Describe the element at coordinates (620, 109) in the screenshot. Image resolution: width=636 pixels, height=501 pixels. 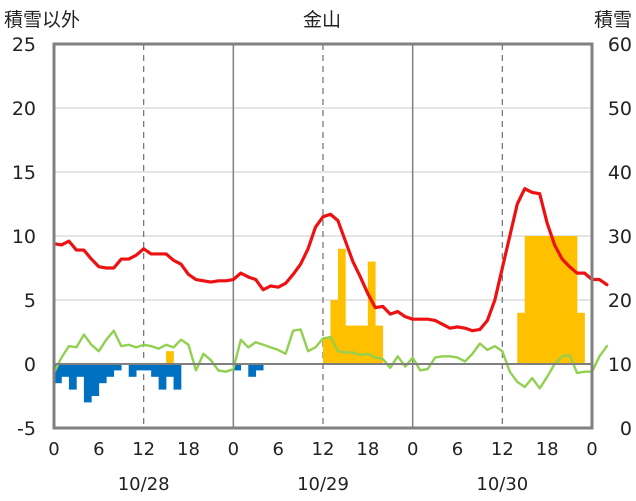
I see `right-y-tick-label: 50` at that location.